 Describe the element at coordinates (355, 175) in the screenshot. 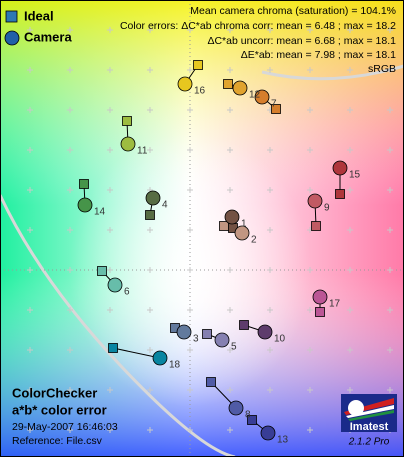

I see `point-label: 15` at that location.